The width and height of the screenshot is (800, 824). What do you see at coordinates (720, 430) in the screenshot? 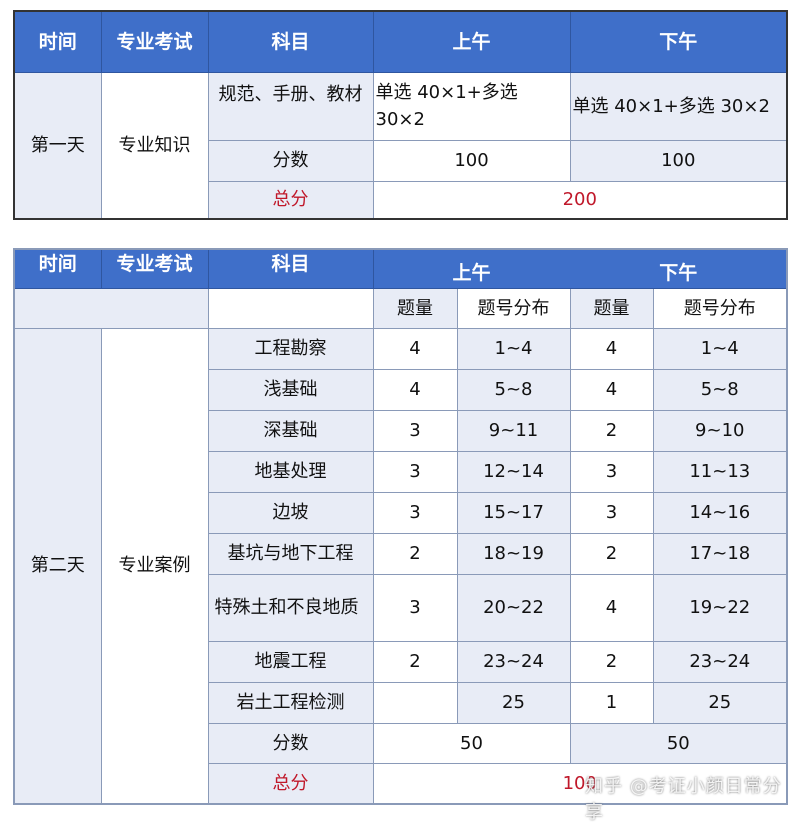
I see `pm-range-cell: 9~10` at bounding box center [720, 430].